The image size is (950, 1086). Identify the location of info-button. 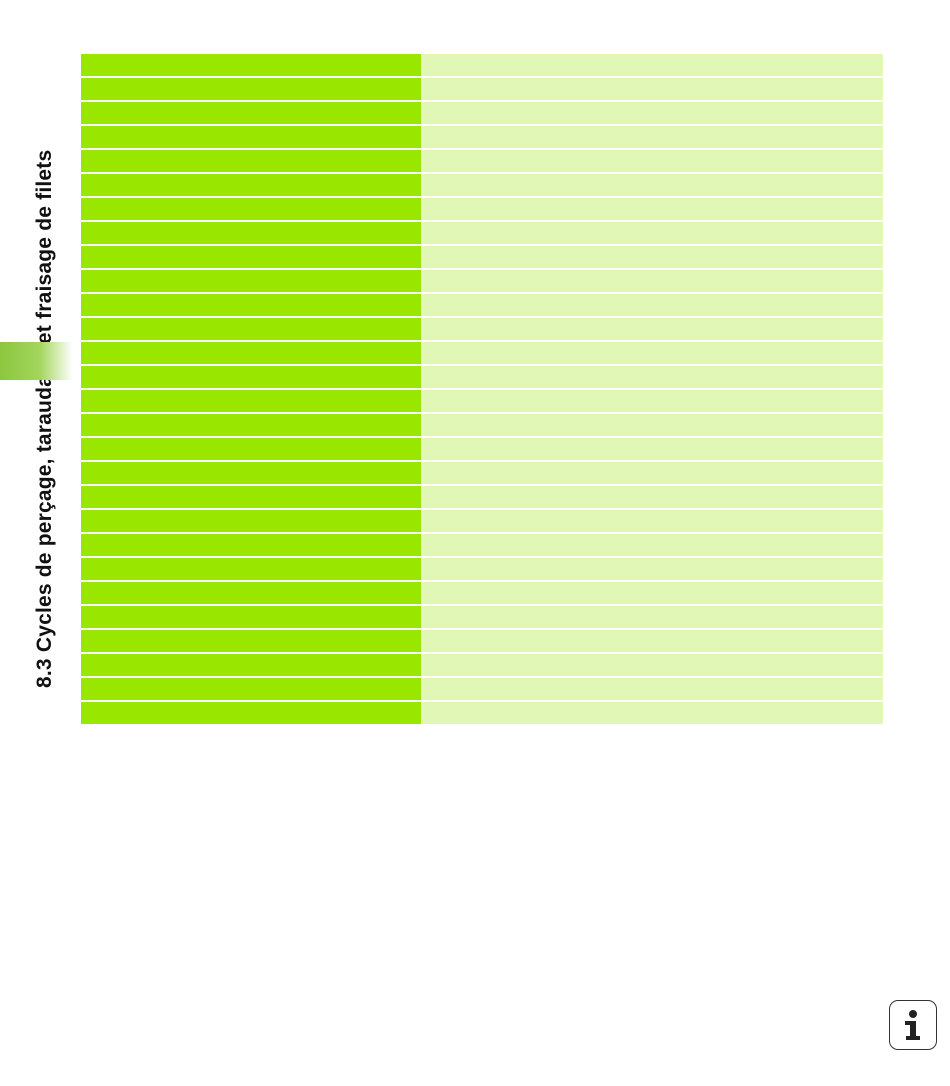
(913, 1025).